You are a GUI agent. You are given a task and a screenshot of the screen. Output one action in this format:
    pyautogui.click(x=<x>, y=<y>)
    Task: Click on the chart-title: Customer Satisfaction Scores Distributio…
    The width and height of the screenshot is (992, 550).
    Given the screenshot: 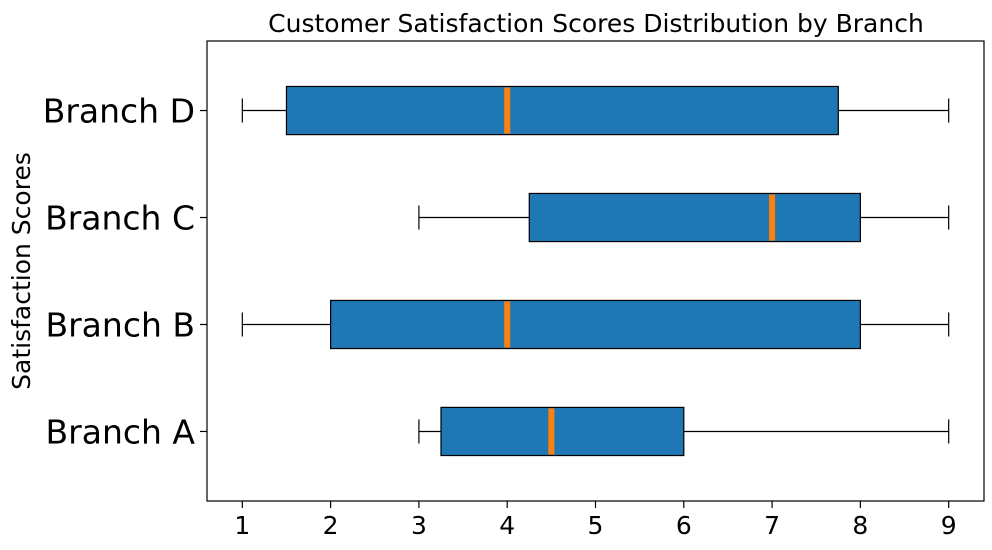 What is the action you would take?
    pyautogui.click(x=596, y=23)
    